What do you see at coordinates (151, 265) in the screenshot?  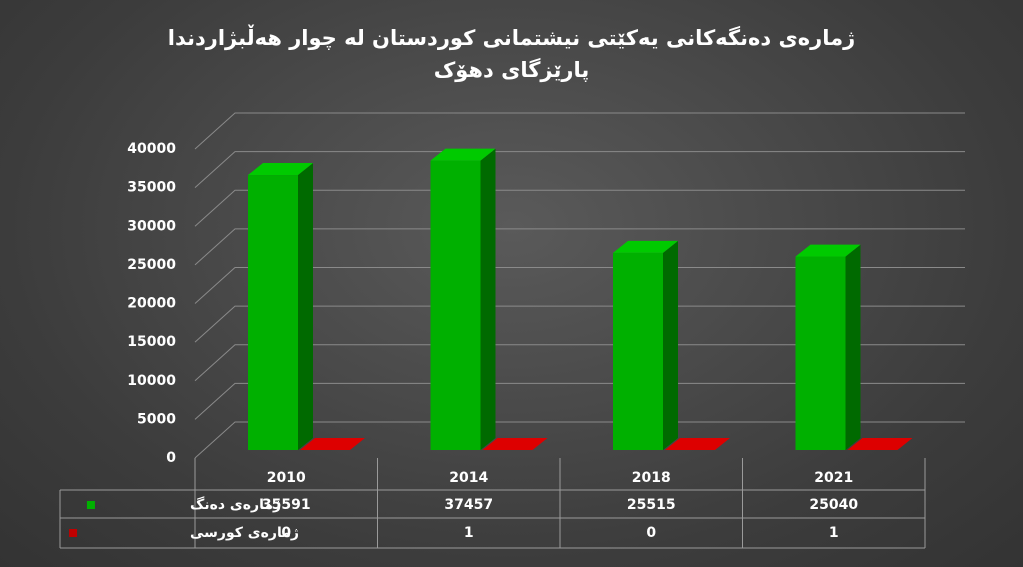 I see `y-tick-label: 25000` at bounding box center [151, 265].